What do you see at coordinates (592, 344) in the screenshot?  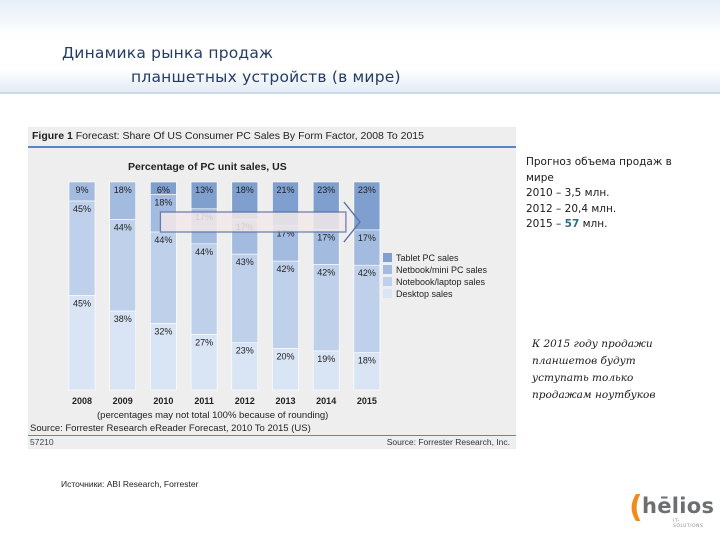 I see `note-line-1: К 2015 году продажи` at bounding box center [592, 344].